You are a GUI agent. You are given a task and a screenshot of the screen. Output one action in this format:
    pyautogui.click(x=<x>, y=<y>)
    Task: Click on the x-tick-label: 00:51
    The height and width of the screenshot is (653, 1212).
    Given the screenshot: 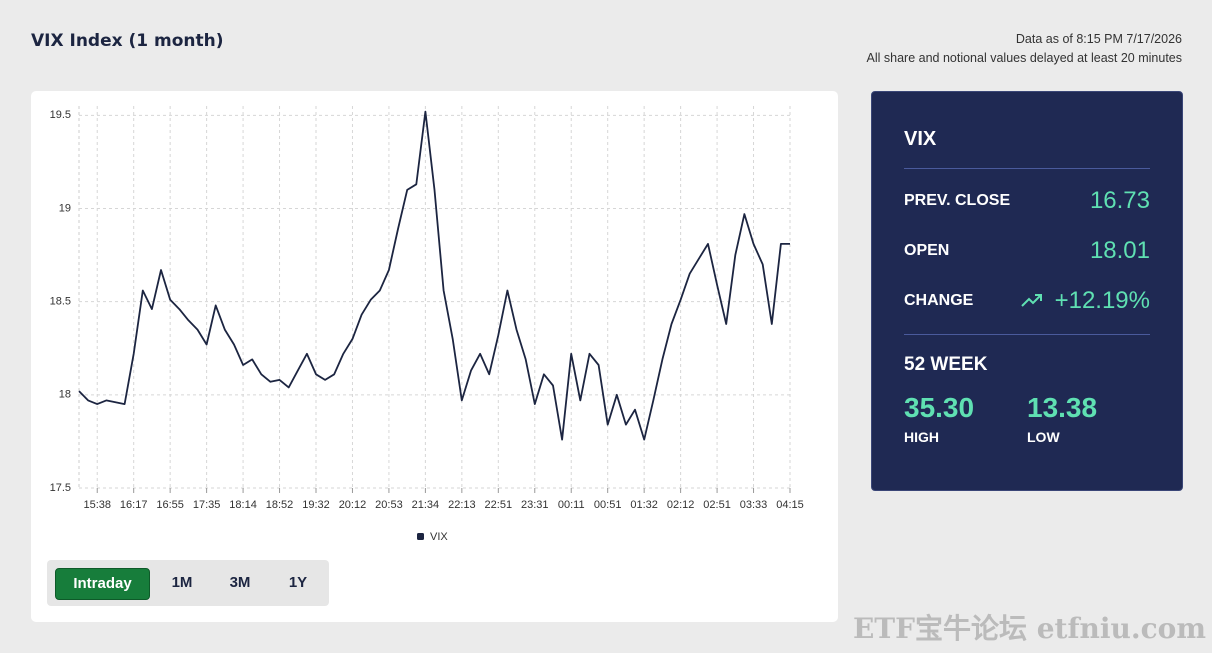 What is the action you would take?
    pyautogui.click(x=608, y=505)
    